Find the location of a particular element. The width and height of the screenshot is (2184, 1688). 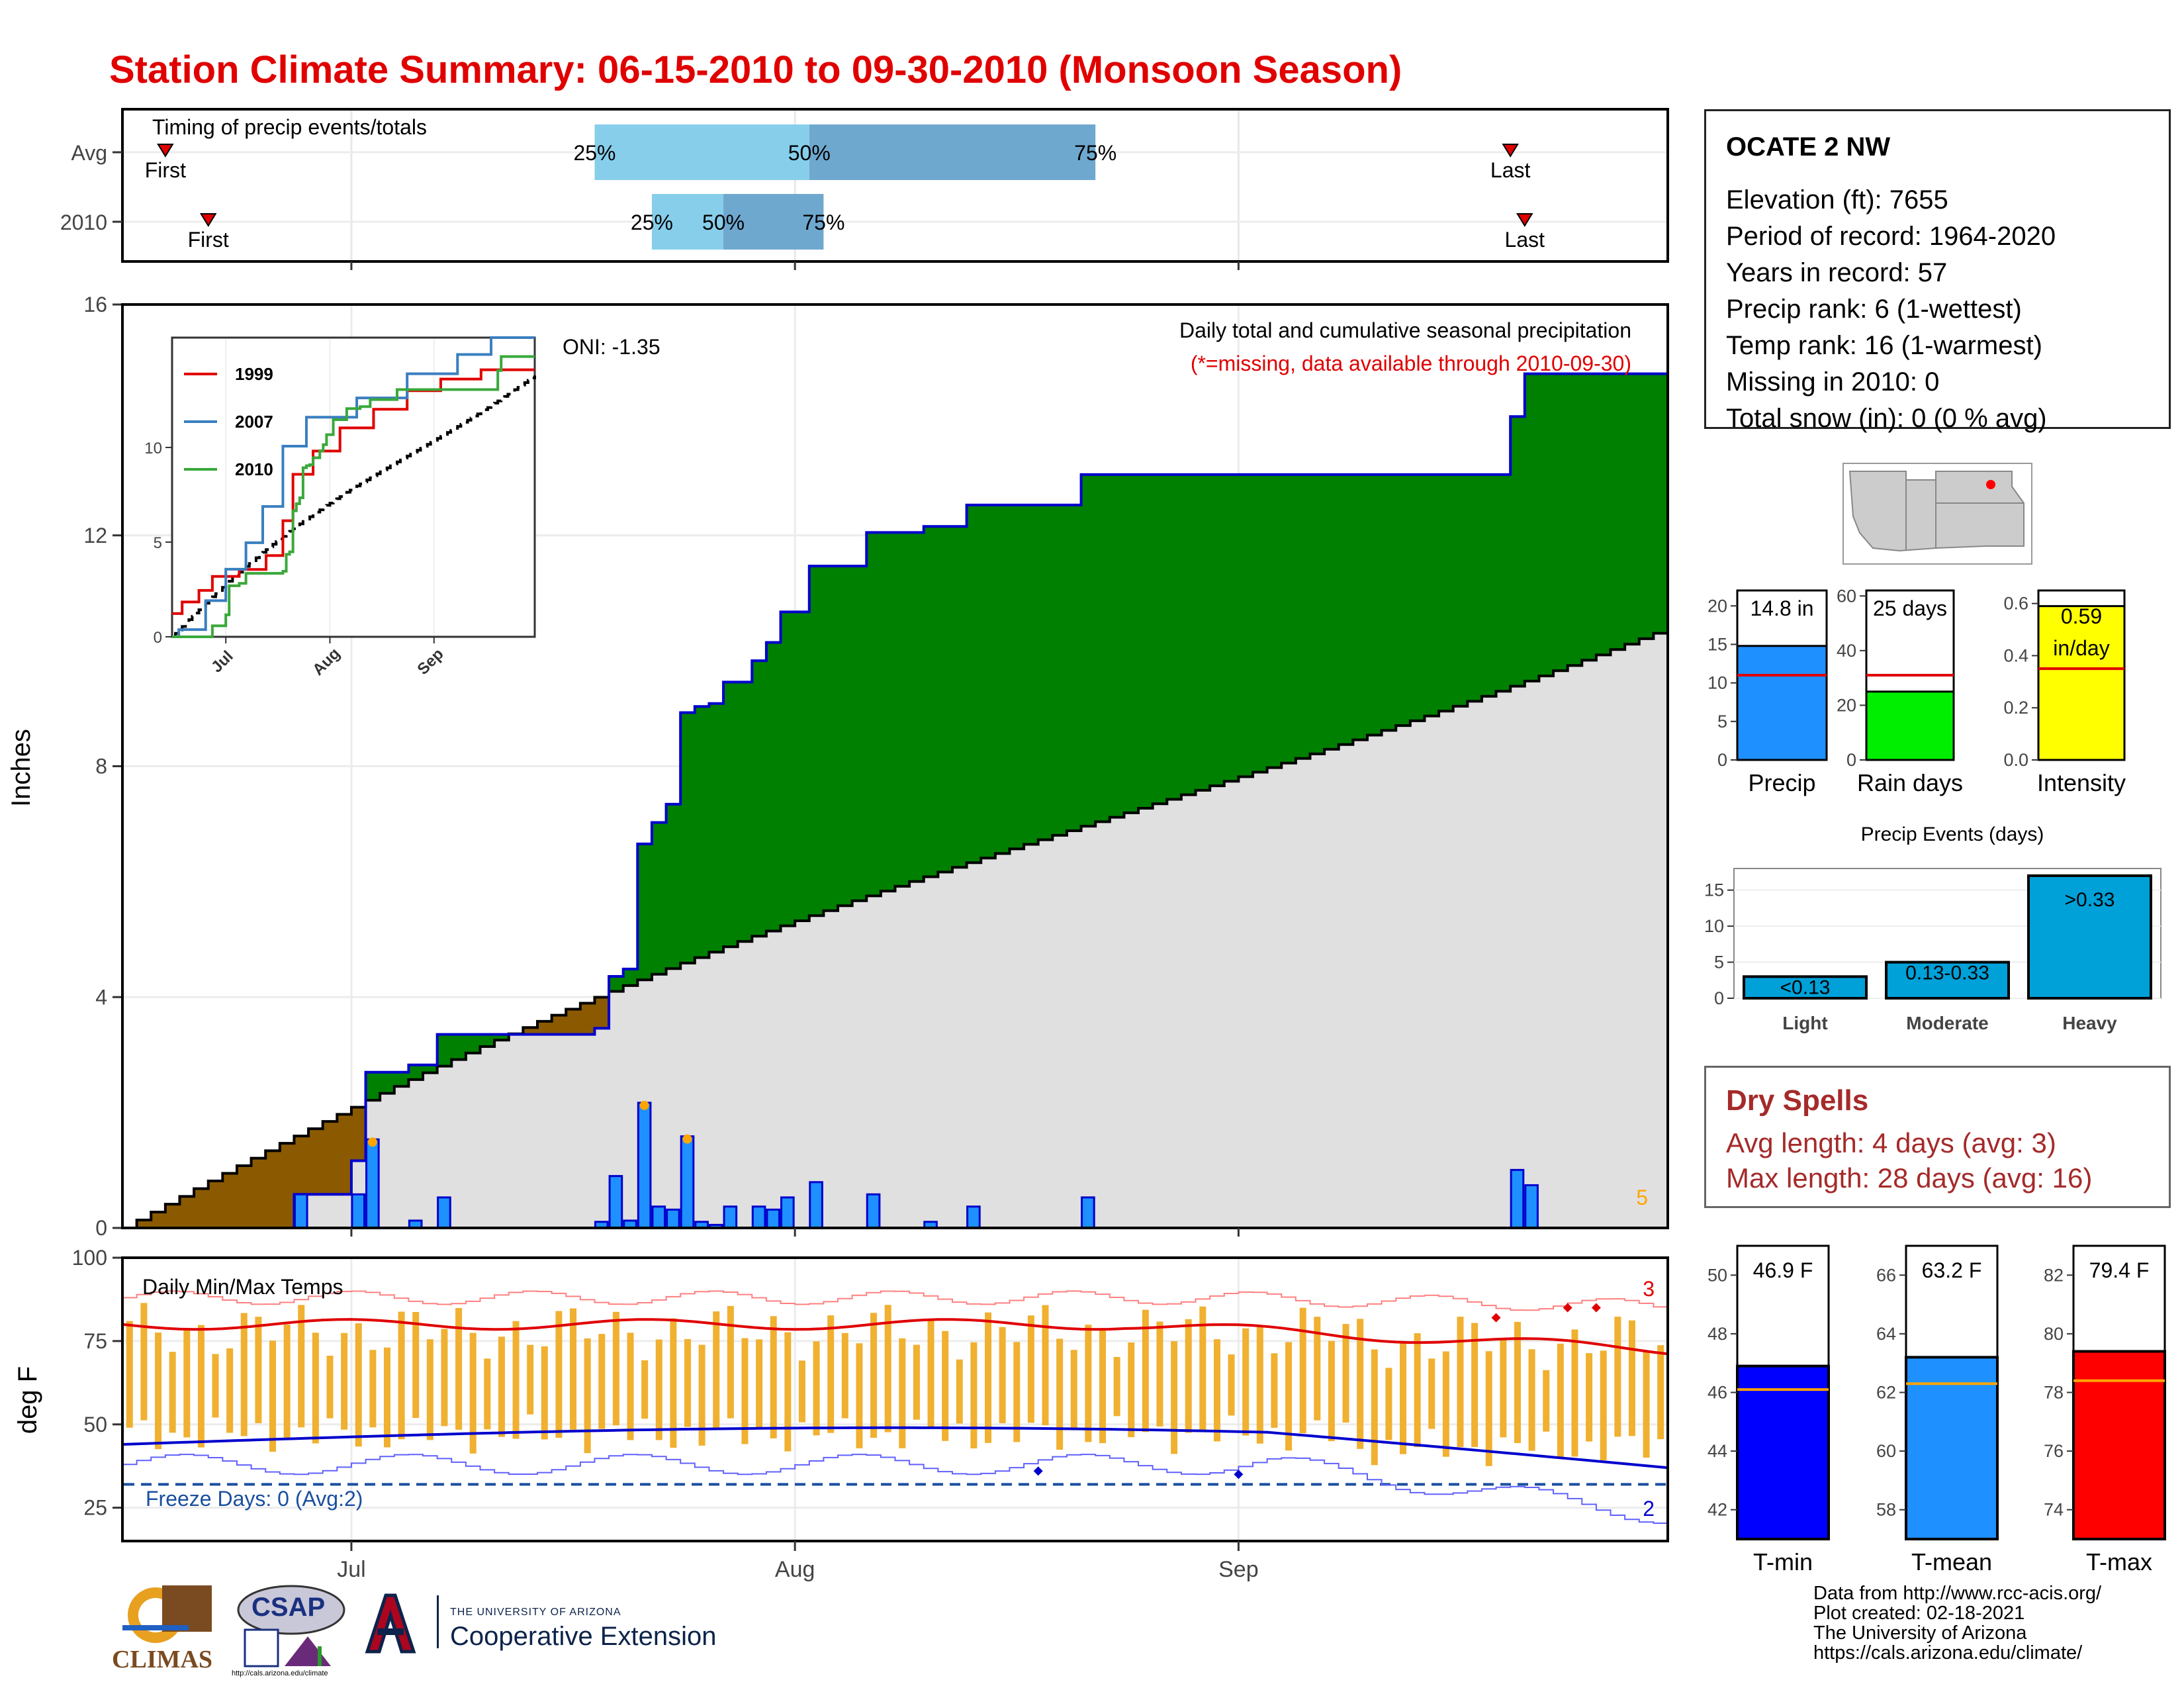

freeze-days: Freeze Days: 0 (Avg:2) is located at coordinates (255, 1499).